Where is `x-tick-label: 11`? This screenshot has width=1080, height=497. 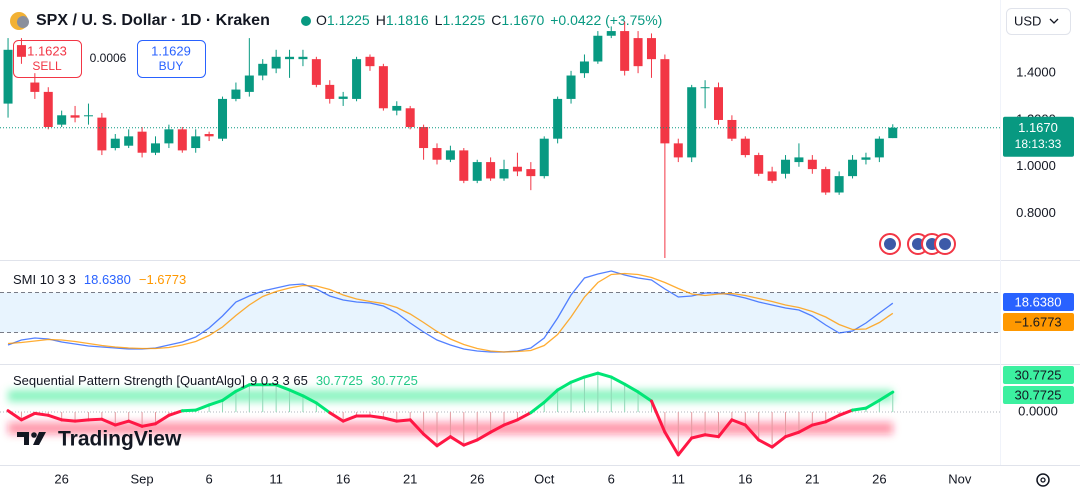
x-tick-label: 11 is located at coordinates (679, 478).